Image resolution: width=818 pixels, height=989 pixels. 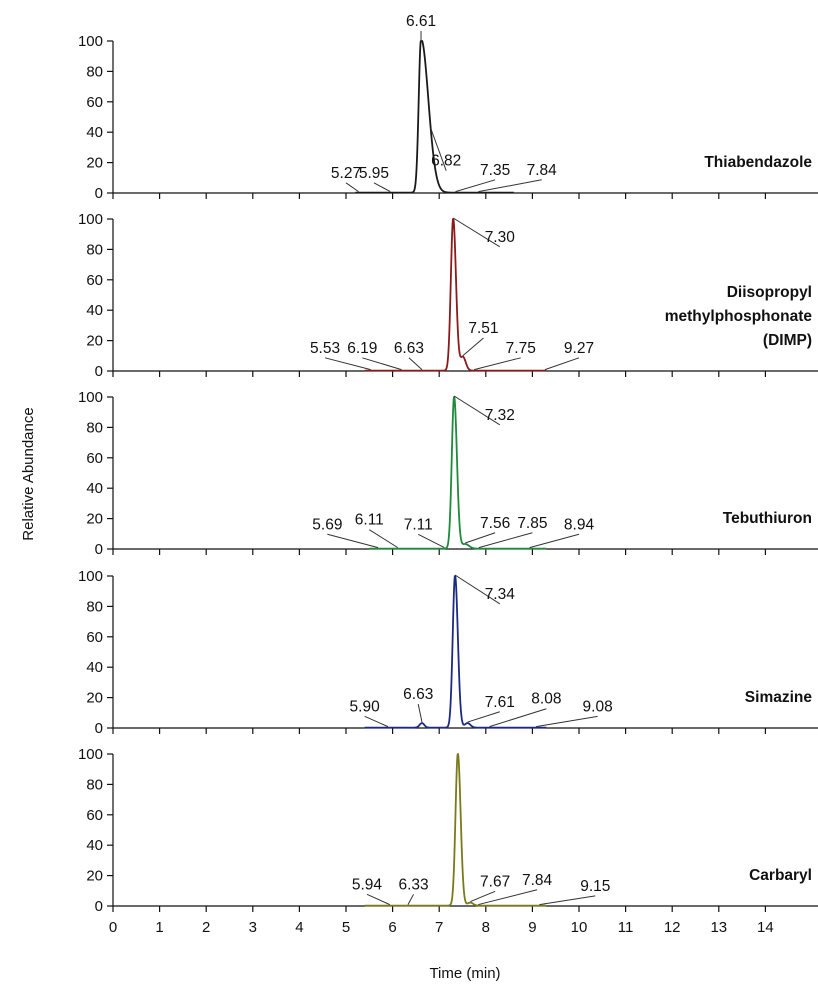 I want to click on compound-name: Thiabendazole, so click(x=758, y=162).